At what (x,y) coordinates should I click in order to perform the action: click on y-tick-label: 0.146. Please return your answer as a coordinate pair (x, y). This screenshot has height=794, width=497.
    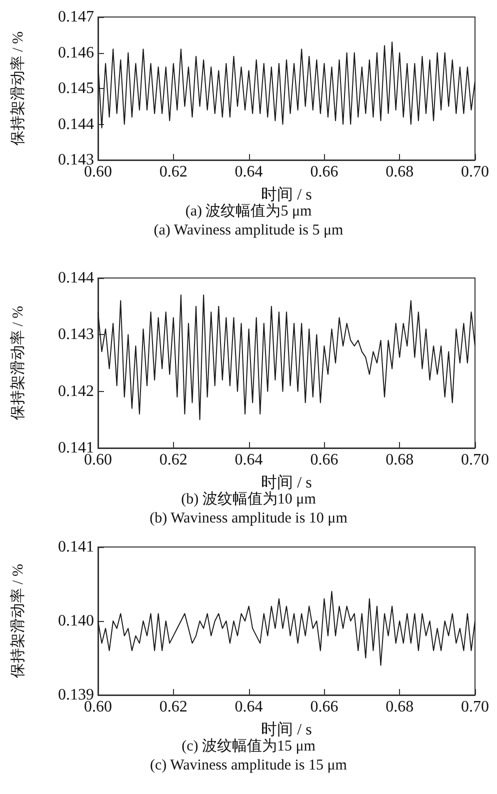
    Looking at the image, I should click on (76, 53).